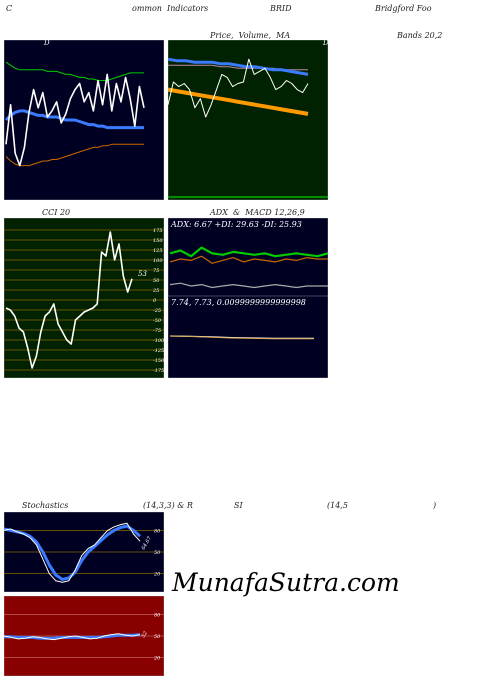 The width and height of the screenshot is (500, 680). What do you see at coordinates (72, 552) in the screenshot?
I see `stoch-k-line` at bounding box center [72, 552].